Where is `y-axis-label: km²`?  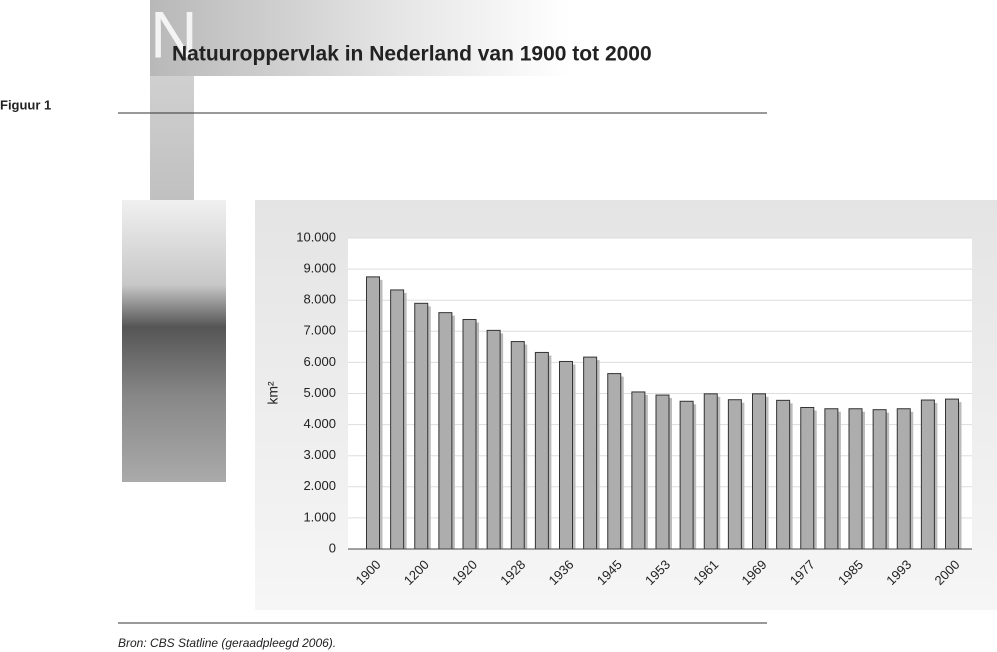
y-axis-label: km² is located at coordinates (273, 393).